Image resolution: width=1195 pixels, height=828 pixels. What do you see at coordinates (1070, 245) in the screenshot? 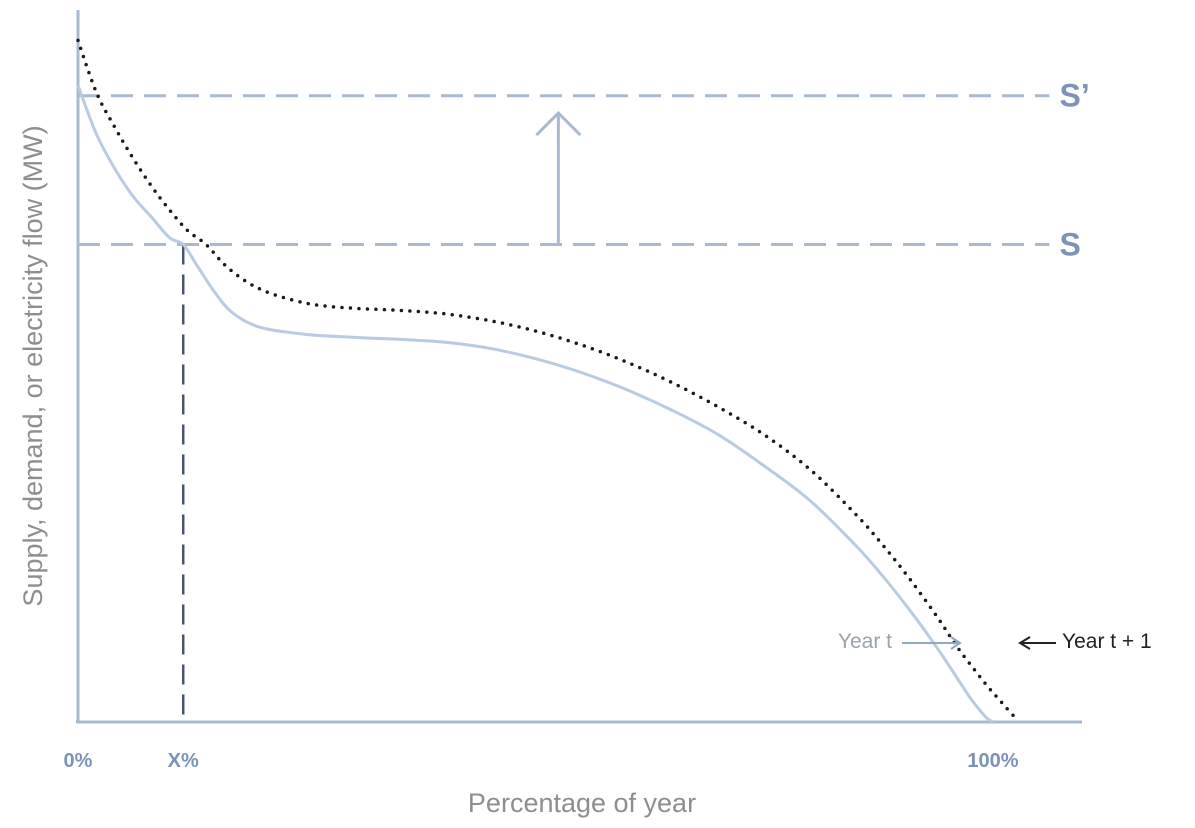
I see `supply-level-label-0: S` at bounding box center [1070, 245].